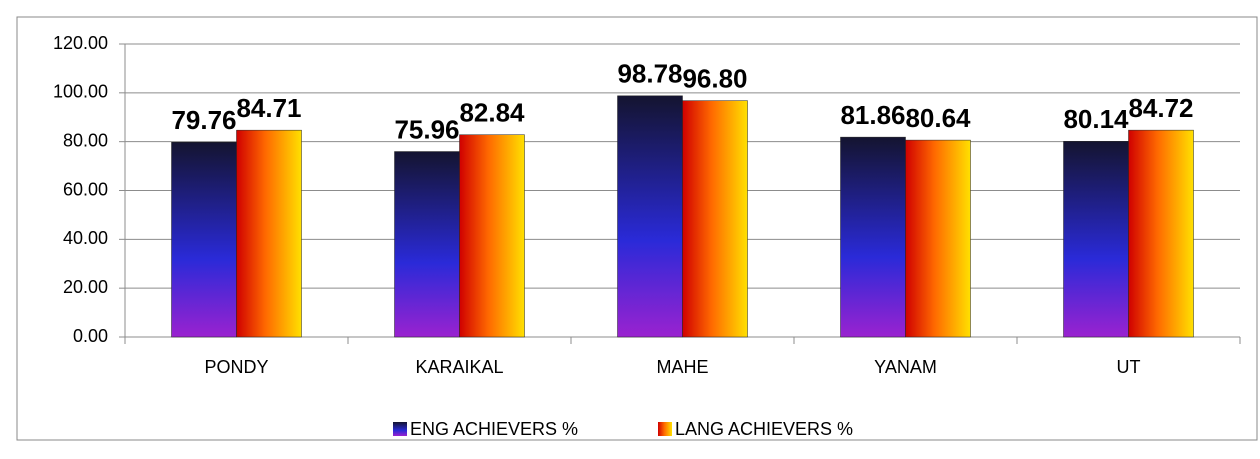  What do you see at coordinates (649, 74) in the screenshot?
I see `value-label: 98.78` at bounding box center [649, 74].